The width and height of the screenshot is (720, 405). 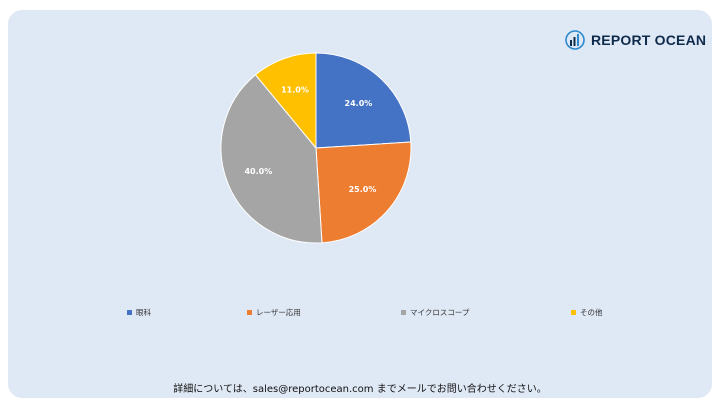 I want to click on legend-label: レーザー応用, so click(x=278, y=312).